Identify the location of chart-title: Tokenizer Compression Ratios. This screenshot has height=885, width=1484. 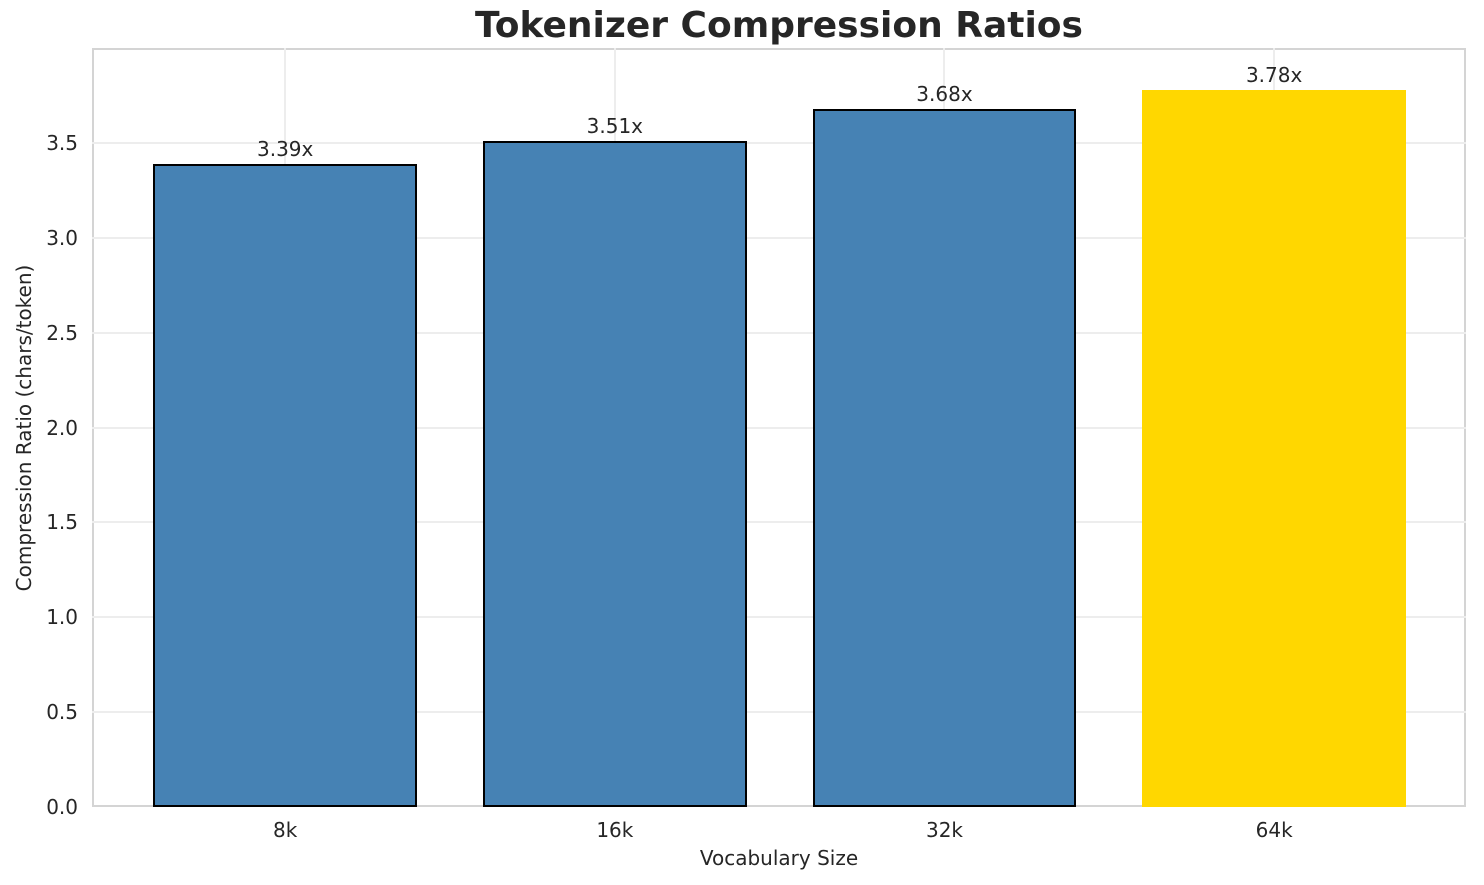
(779, 25).